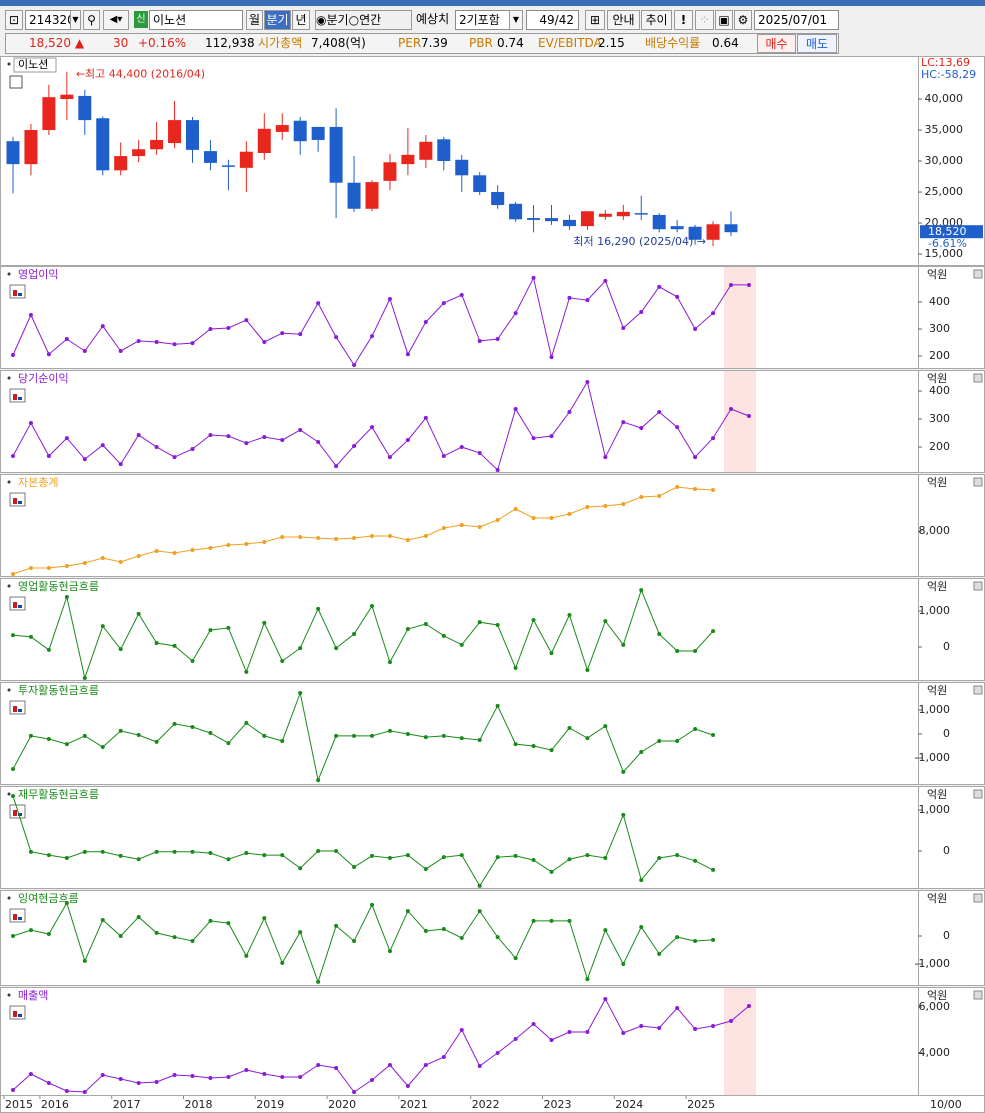  Describe the element at coordinates (277, 20) in the screenshot. I see `period-button: 분기` at that location.